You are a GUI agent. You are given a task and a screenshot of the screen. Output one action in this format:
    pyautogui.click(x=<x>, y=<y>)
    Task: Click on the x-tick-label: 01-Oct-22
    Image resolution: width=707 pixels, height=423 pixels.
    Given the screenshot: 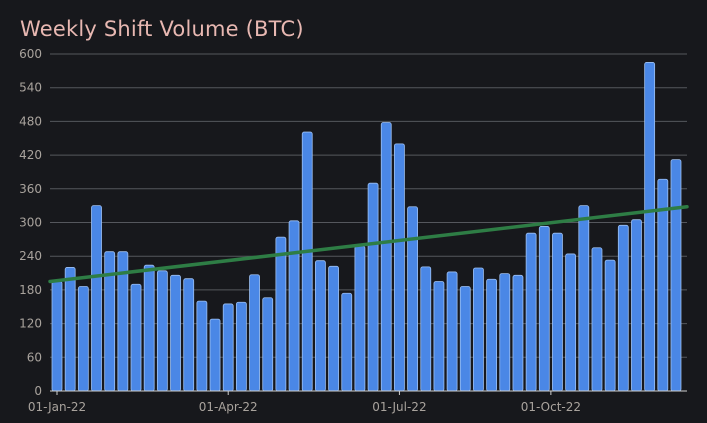 What is the action you would take?
    pyautogui.click(x=551, y=407)
    